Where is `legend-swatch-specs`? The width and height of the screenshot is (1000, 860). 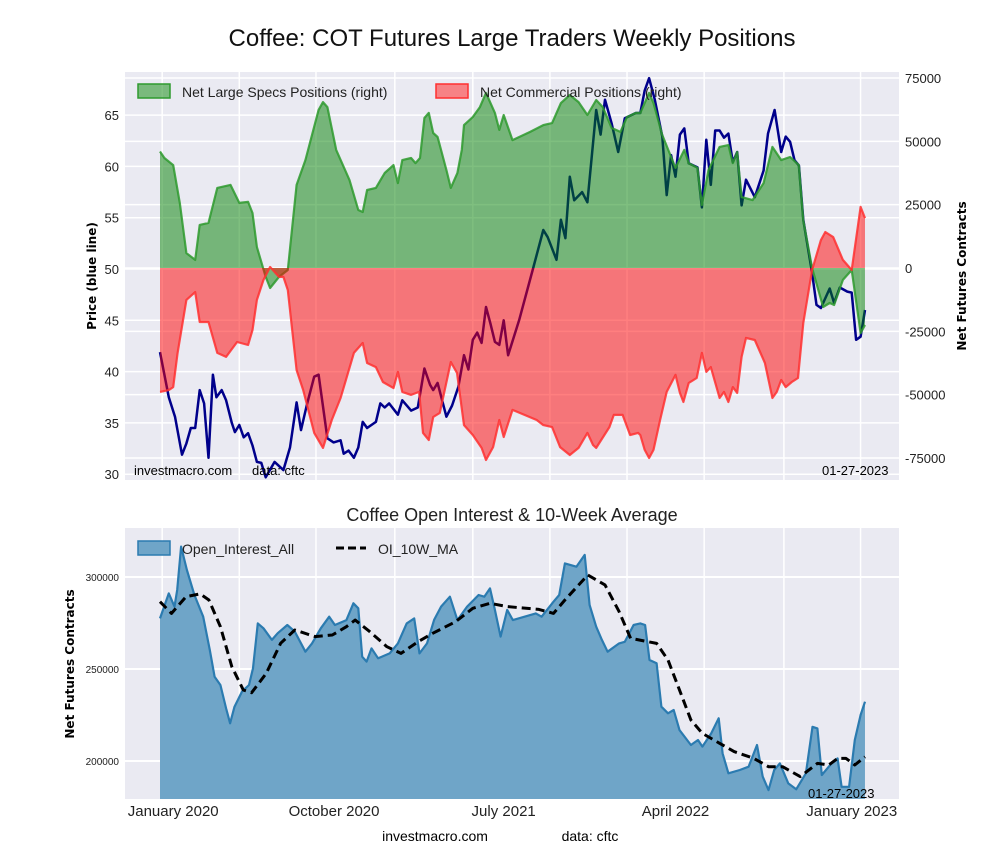
legend-swatch-specs is located at coordinates (154, 91).